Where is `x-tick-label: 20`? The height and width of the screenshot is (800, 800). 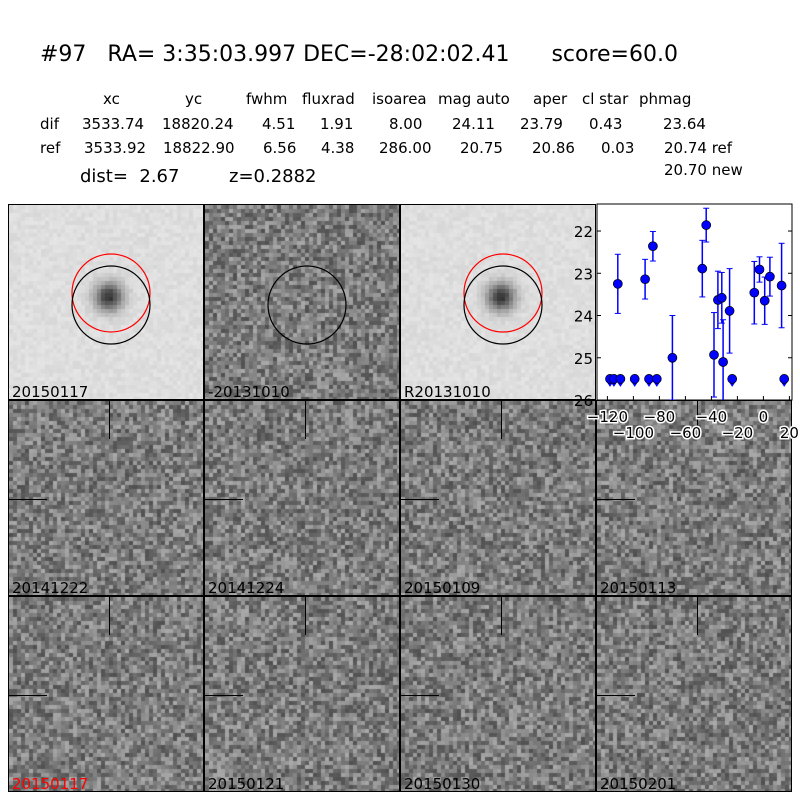 x-tick-label: 20 is located at coordinates (789, 433).